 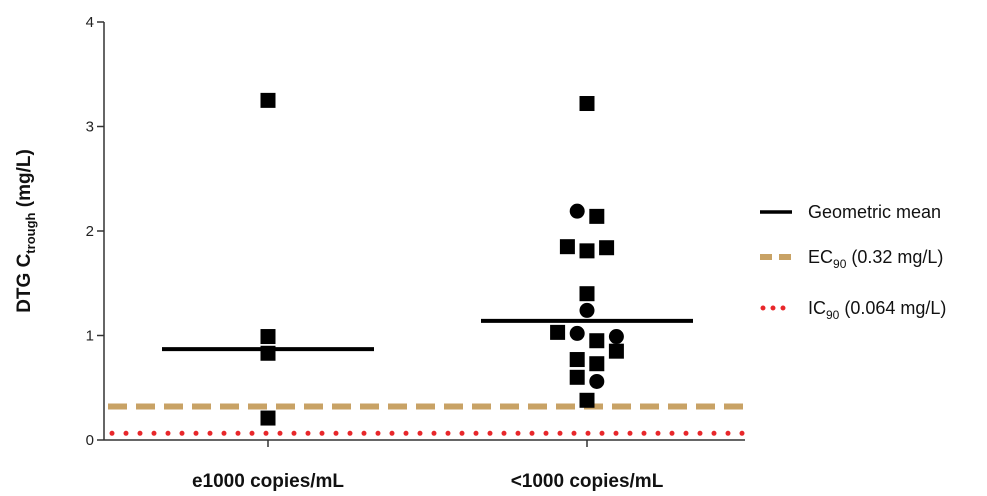 What do you see at coordinates (428, 419) in the screenshot?
I see `reference-lines` at bounding box center [428, 419].